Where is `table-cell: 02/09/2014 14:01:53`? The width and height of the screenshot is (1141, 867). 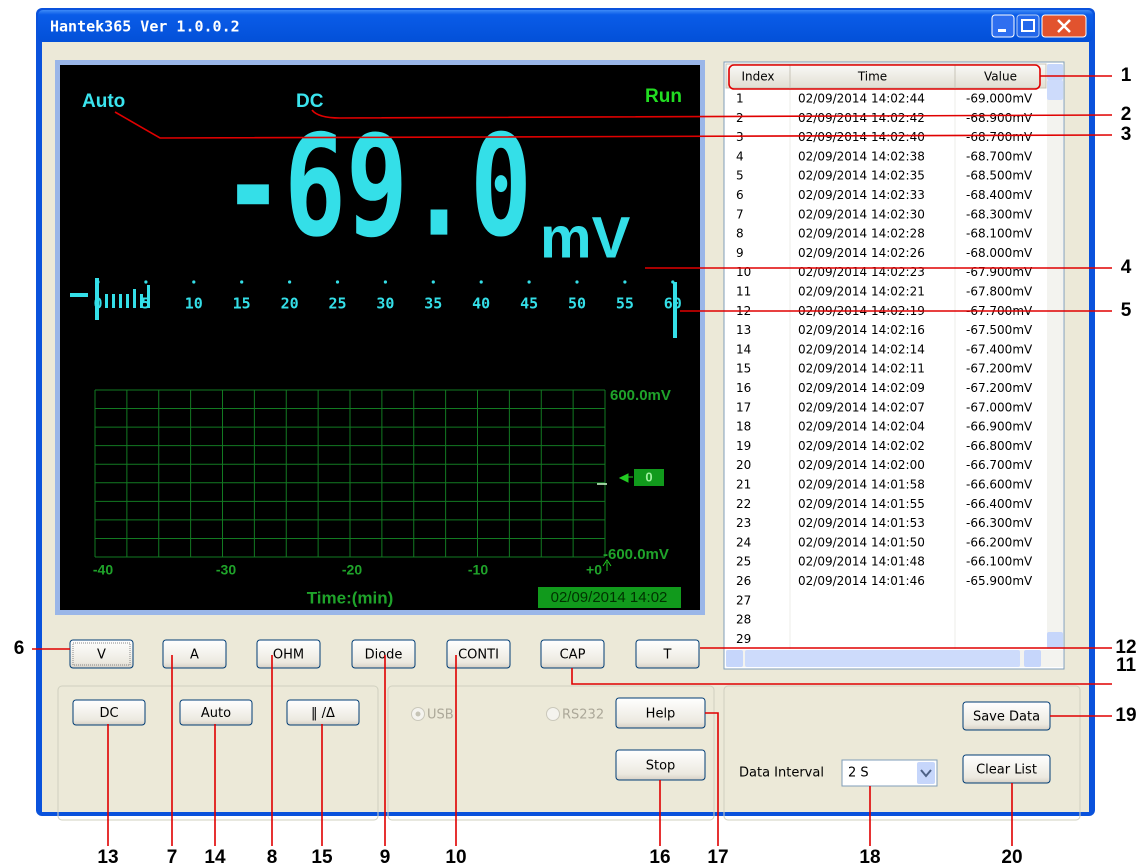
table-cell: 02/09/2014 14:01:53 is located at coordinates (861, 523).